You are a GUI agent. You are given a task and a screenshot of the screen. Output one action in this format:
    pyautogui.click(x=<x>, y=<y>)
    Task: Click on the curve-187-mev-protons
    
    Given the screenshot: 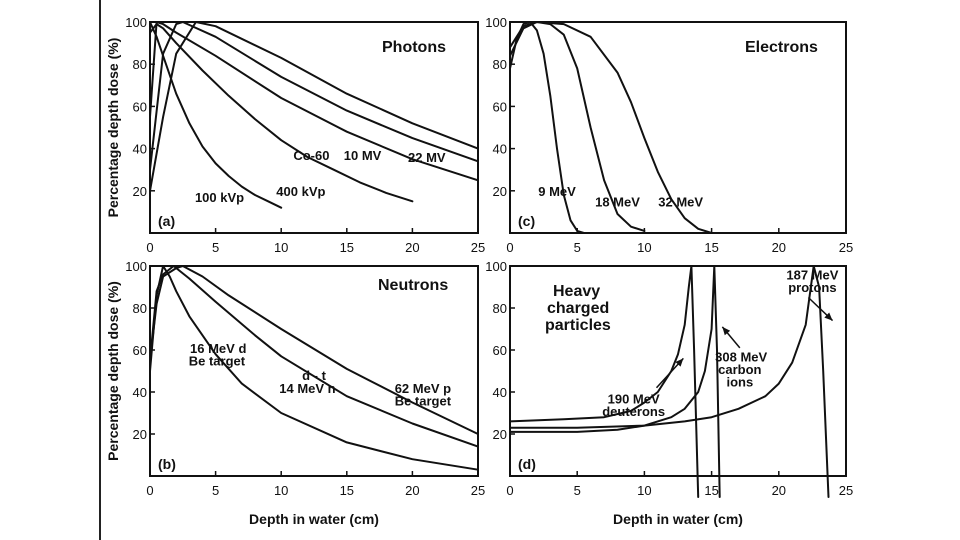 What is the action you would take?
    pyautogui.click(x=670, y=381)
    